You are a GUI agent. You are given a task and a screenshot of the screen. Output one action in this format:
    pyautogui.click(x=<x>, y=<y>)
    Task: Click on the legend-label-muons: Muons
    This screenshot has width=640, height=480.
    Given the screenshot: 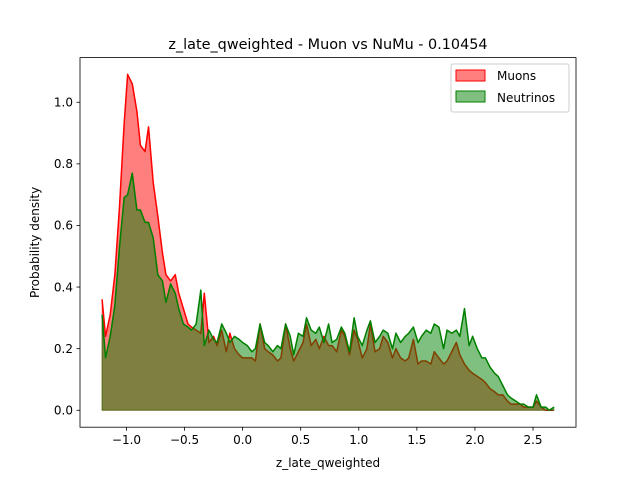 What is the action you would take?
    pyautogui.click(x=516, y=76)
    